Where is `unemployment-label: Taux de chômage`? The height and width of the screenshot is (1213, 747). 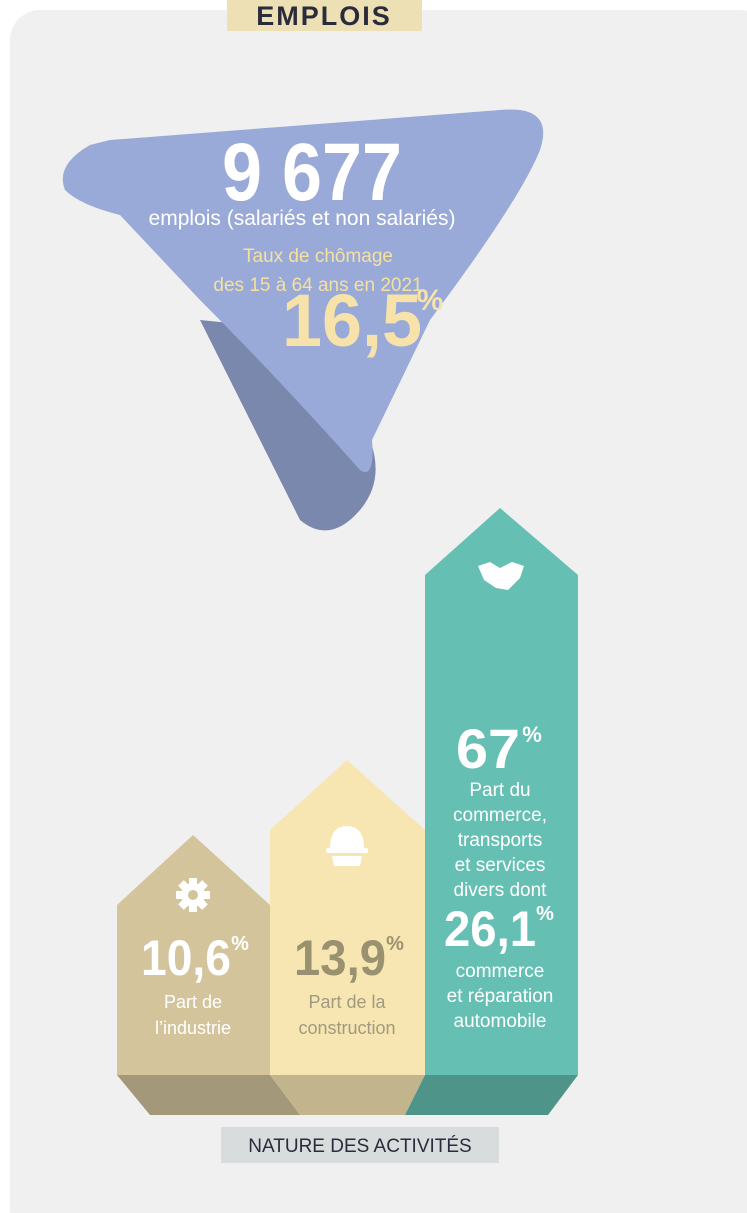 unemployment-label: Taux de chômage is located at coordinates (318, 256).